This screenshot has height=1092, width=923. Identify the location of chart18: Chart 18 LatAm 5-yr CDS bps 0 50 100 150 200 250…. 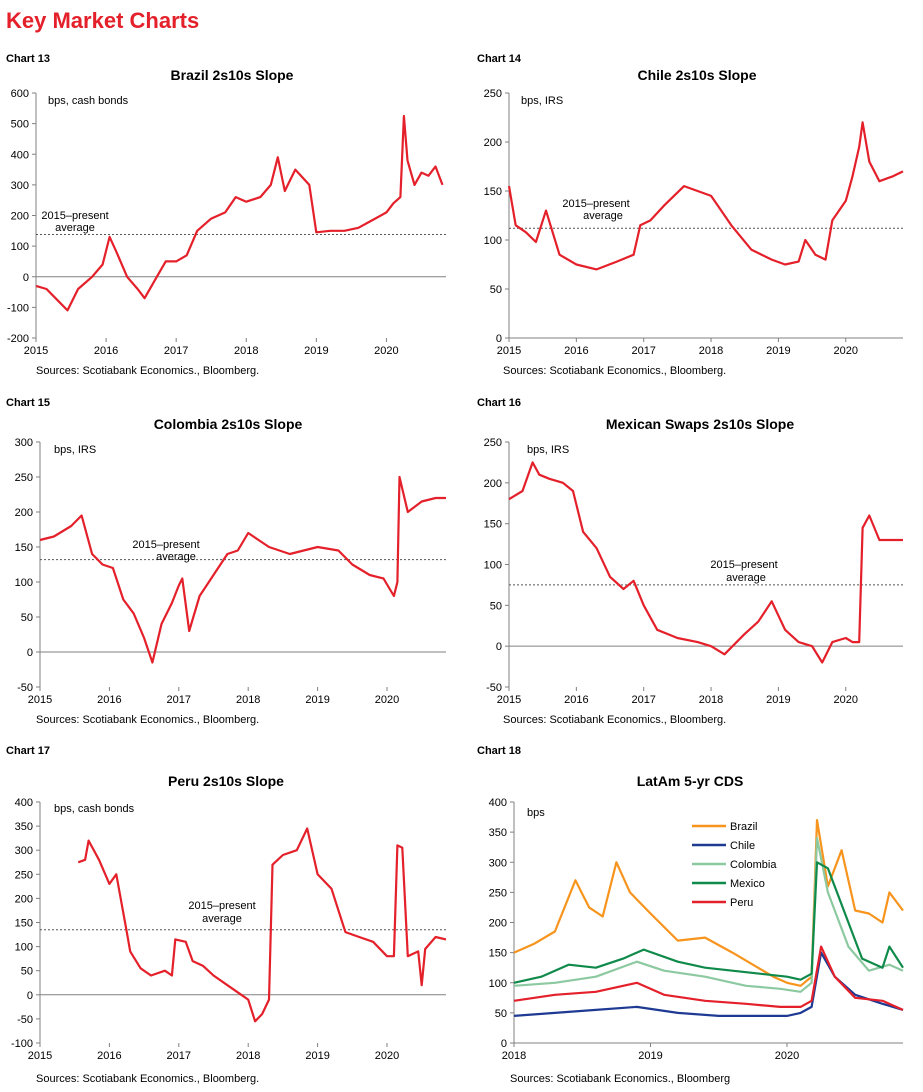
(690, 915).